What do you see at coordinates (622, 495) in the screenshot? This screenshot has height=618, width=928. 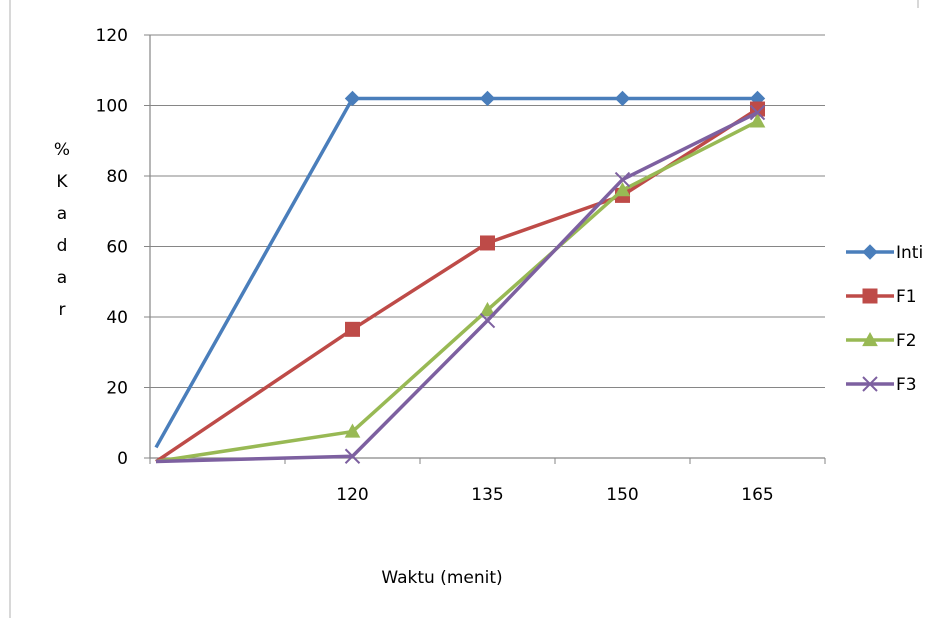 I see `x-tick-label: 150` at bounding box center [622, 495].